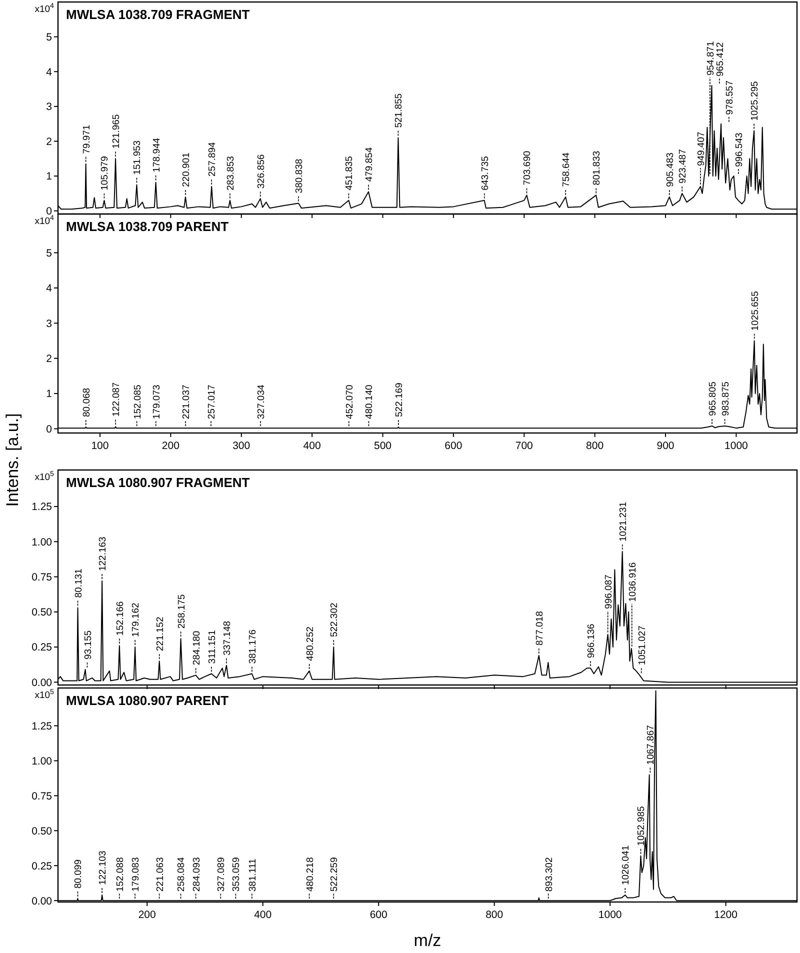 This screenshot has height=953, width=800. I want to click on y-tick-label: 4, so click(49, 288).